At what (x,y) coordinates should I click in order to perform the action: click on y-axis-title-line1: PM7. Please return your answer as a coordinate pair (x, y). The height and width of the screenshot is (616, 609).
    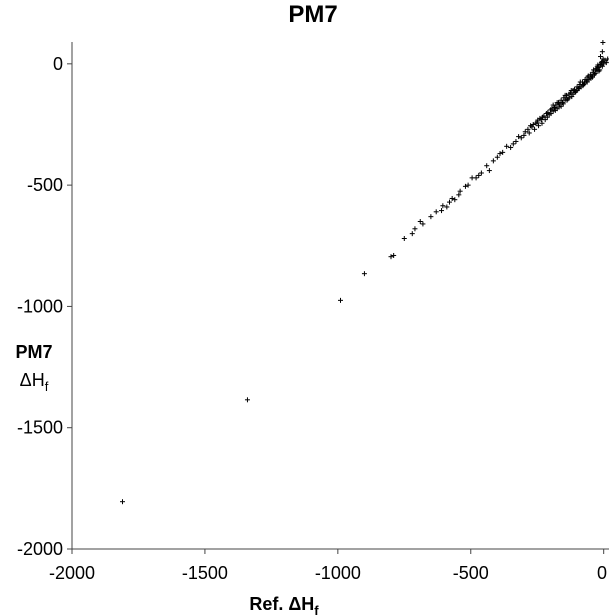
    Looking at the image, I should click on (33, 352).